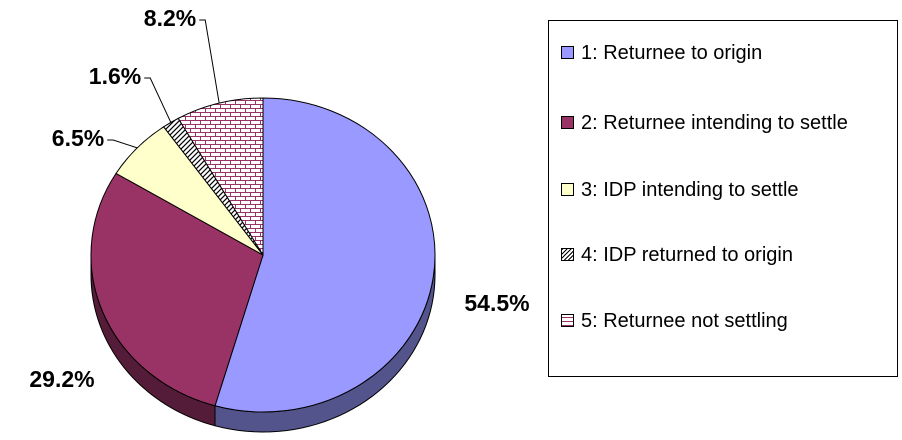 The height and width of the screenshot is (440, 902). What do you see at coordinates (684, 321) in the screenshot?
I see `legend-label: 5: Returnee not settling` at bounding box center [684, 321].